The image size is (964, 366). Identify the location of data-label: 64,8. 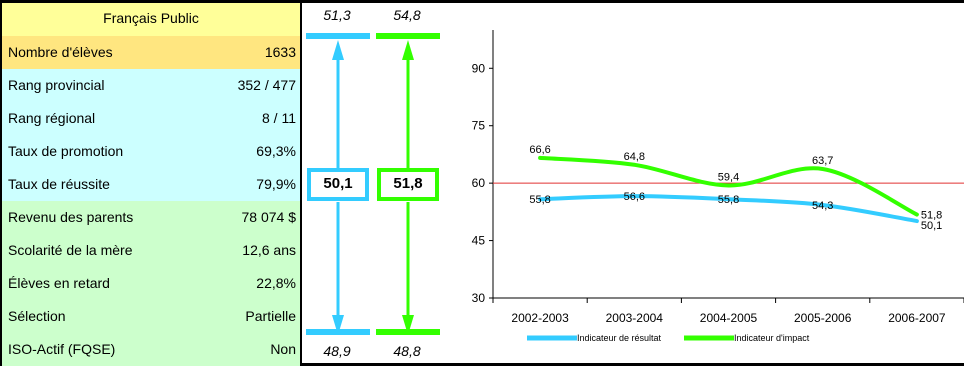
(634, 157).